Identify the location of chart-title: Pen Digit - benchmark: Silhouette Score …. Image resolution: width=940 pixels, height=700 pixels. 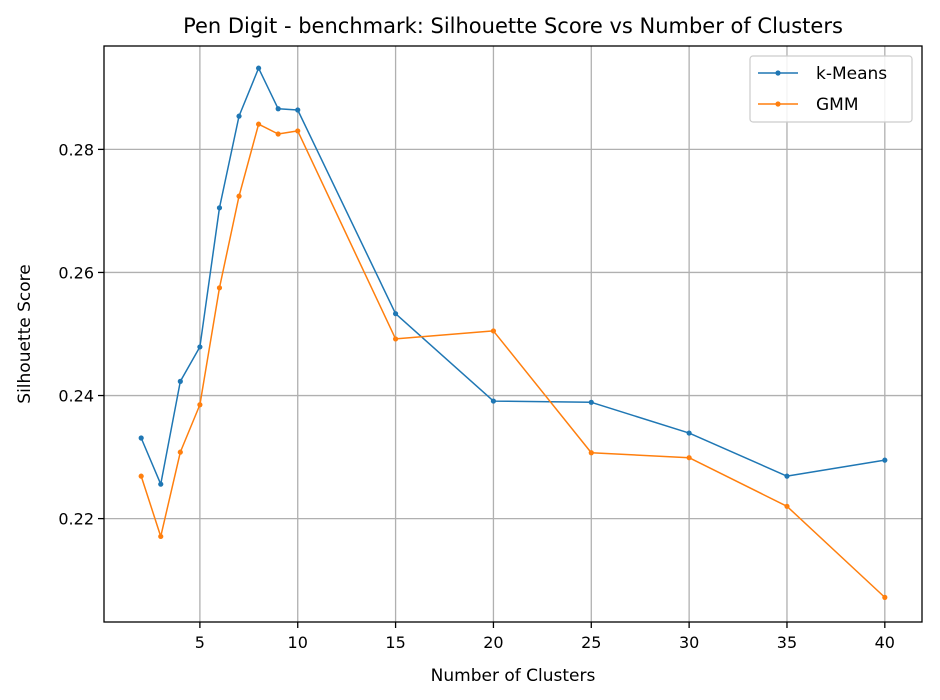
(513, 26).